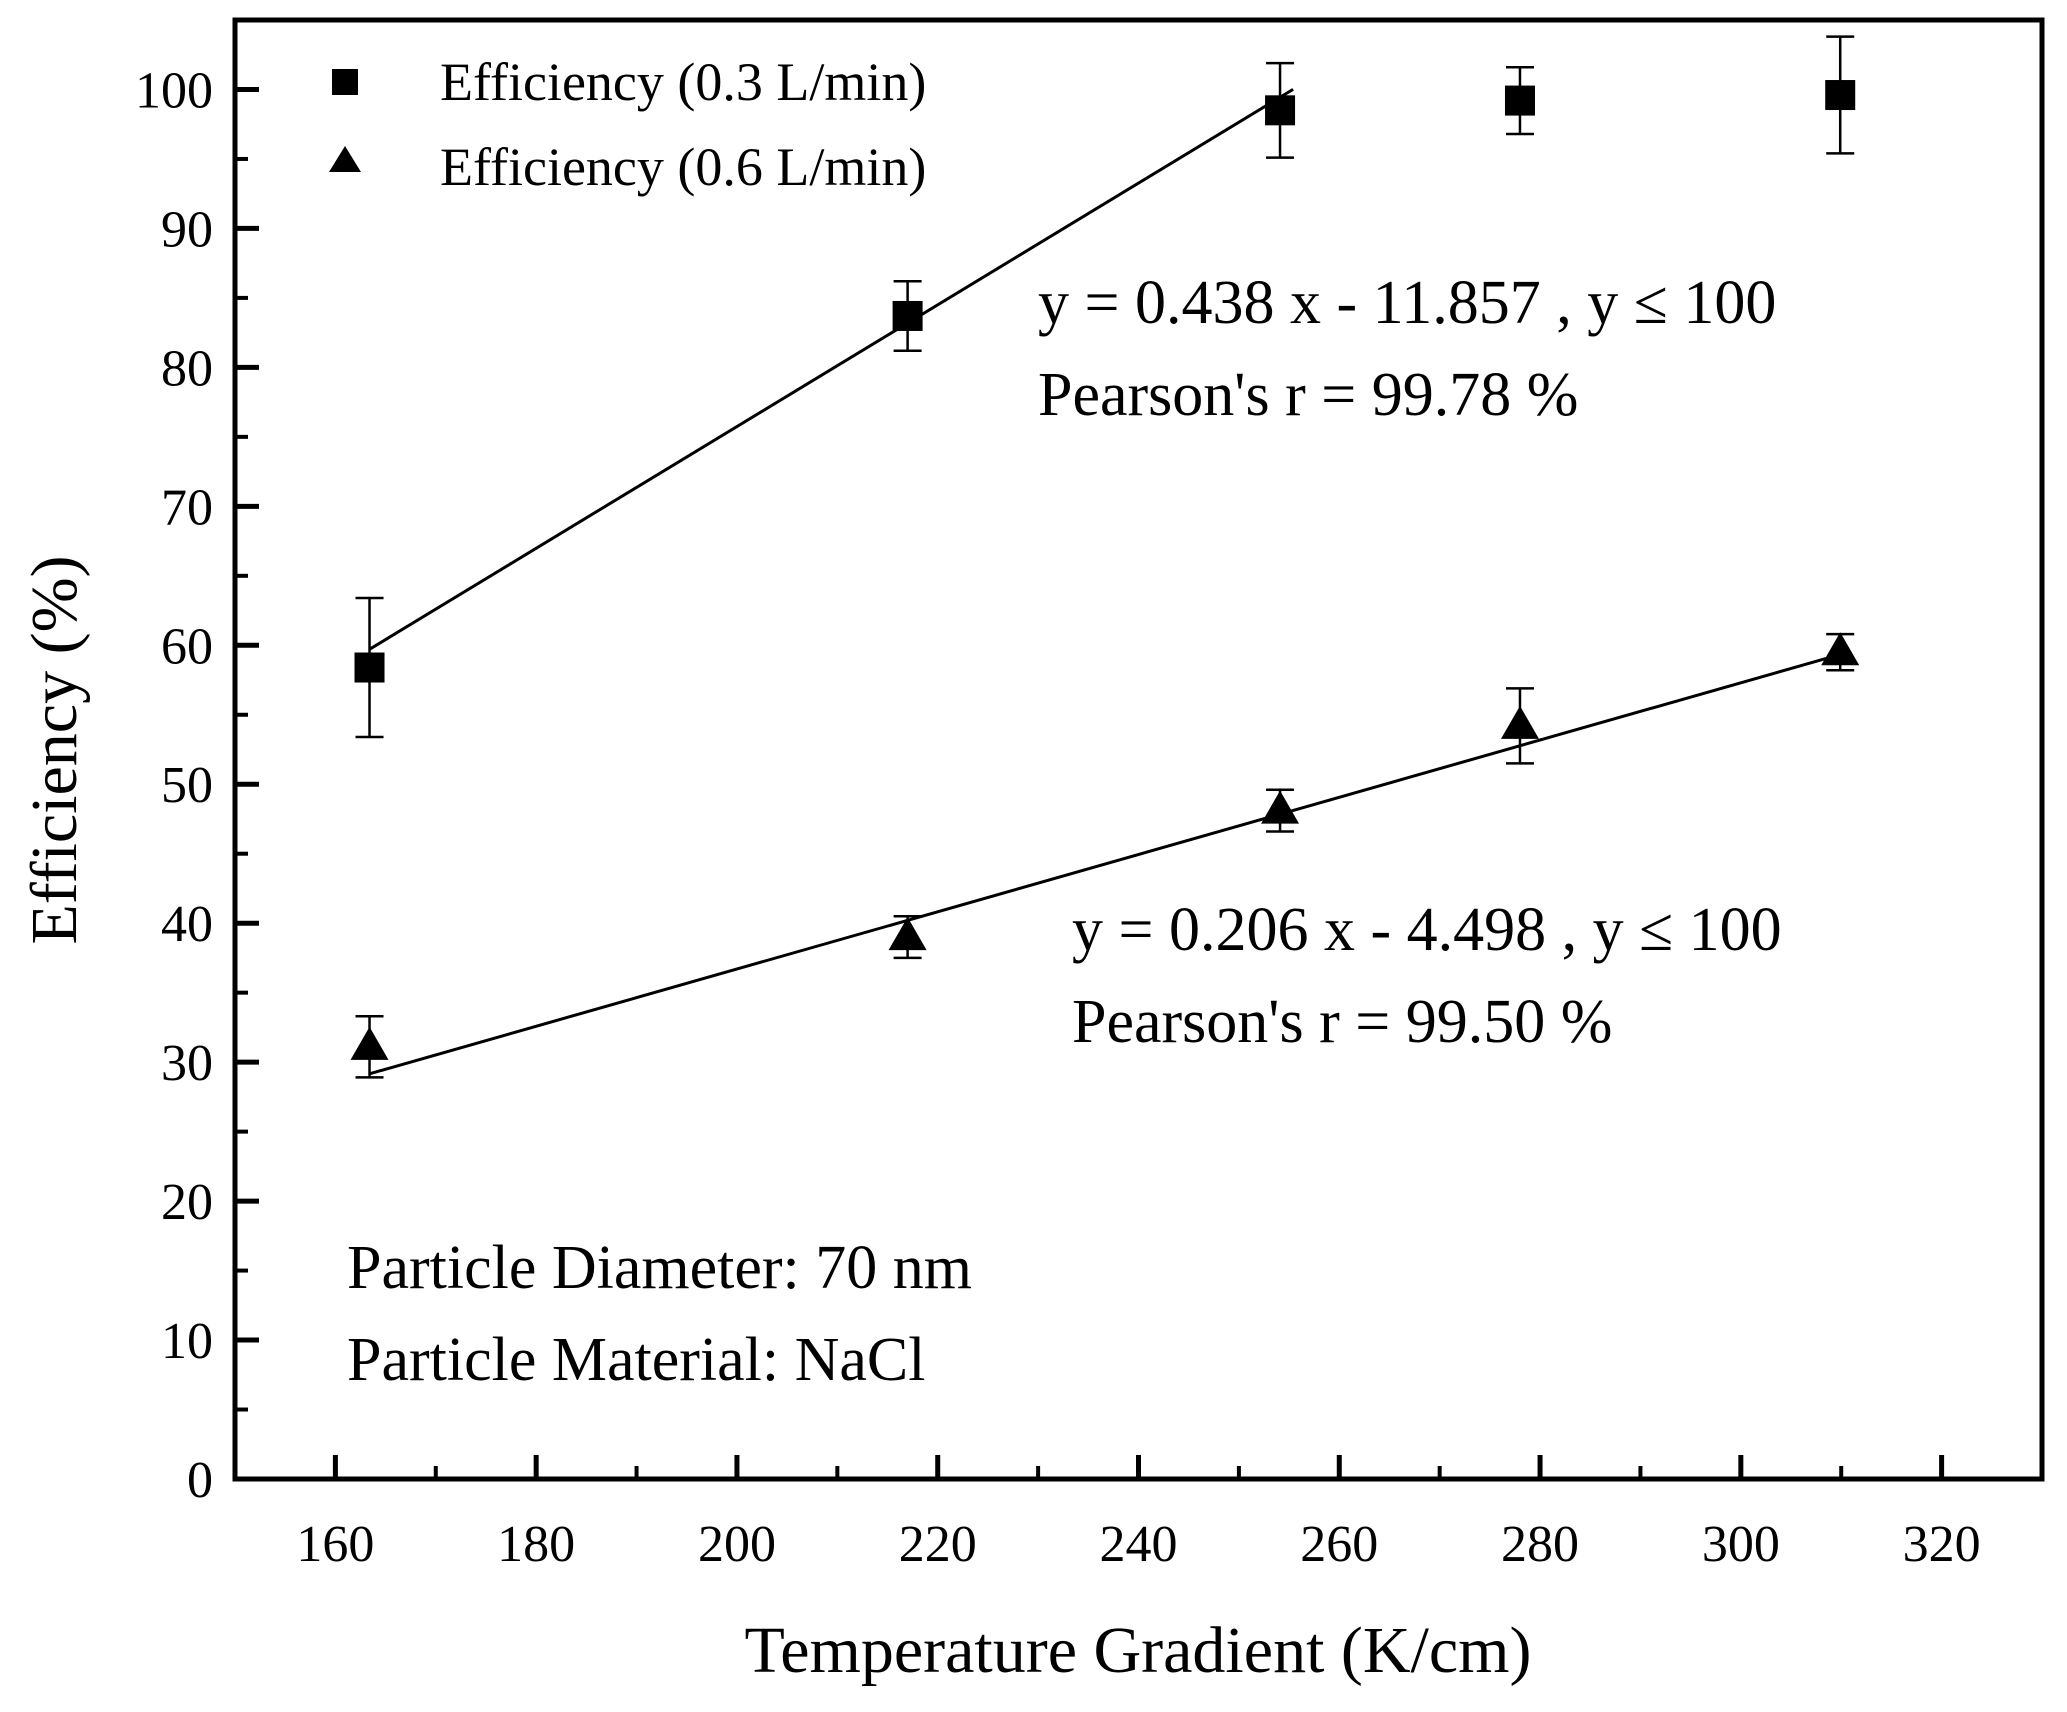 The image size is (2067, 1712). What do you see at coordinates (187, 1202) in the screenshot?
I see `y-tick-label: 20` at bounding box center [187, 1202].